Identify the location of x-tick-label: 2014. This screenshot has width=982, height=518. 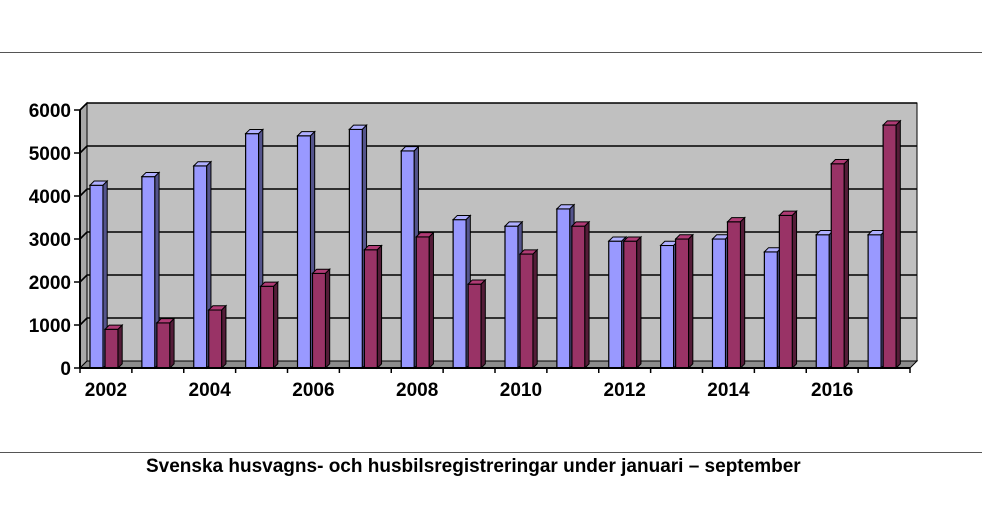
(728, 390).